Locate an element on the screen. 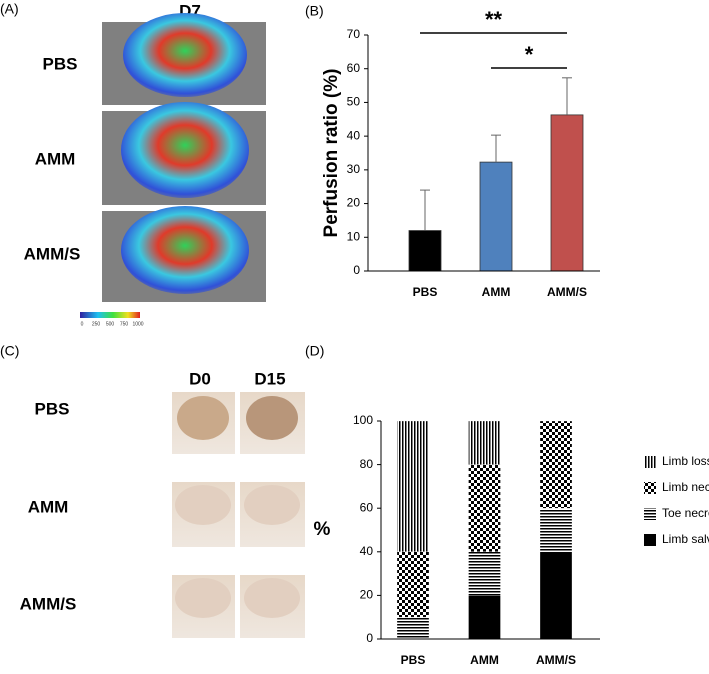 This screenshot has height=674, width=709. panel-label: (A) is located at coordinates (9, 9).